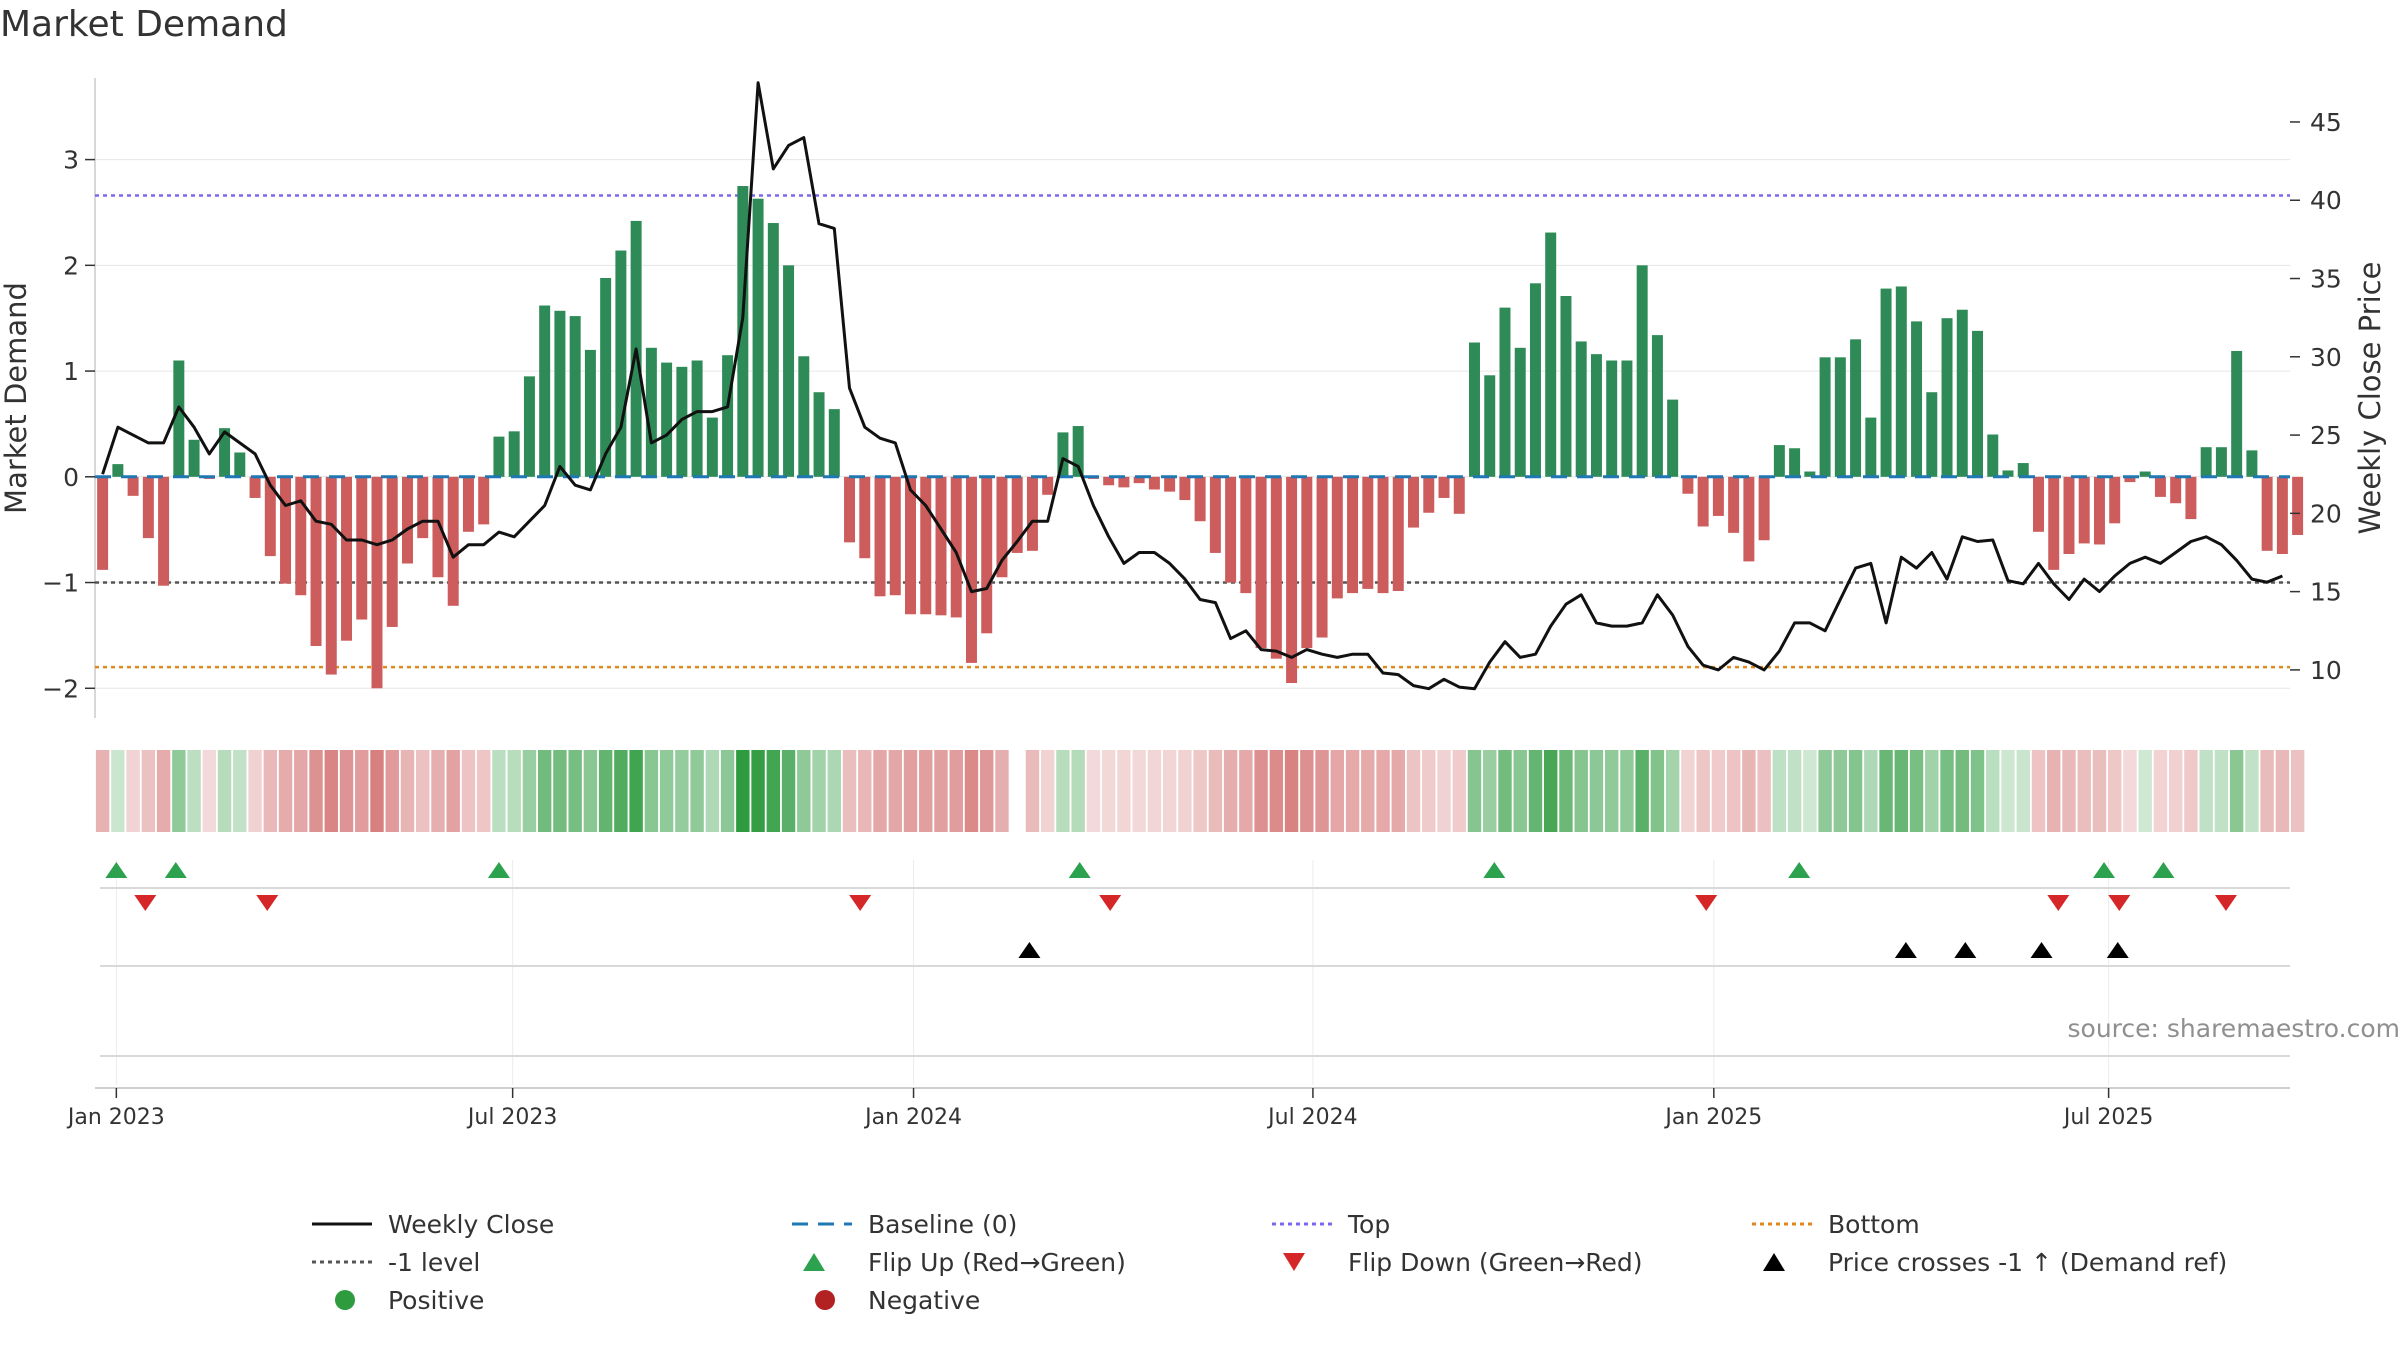 This screenshot has height=1350, width=2400. What do you see at coordinates (2108, 1117) in the screenshot?
I see `x-tick-label: Jul 2025` at bounding box center [2108, 1117].